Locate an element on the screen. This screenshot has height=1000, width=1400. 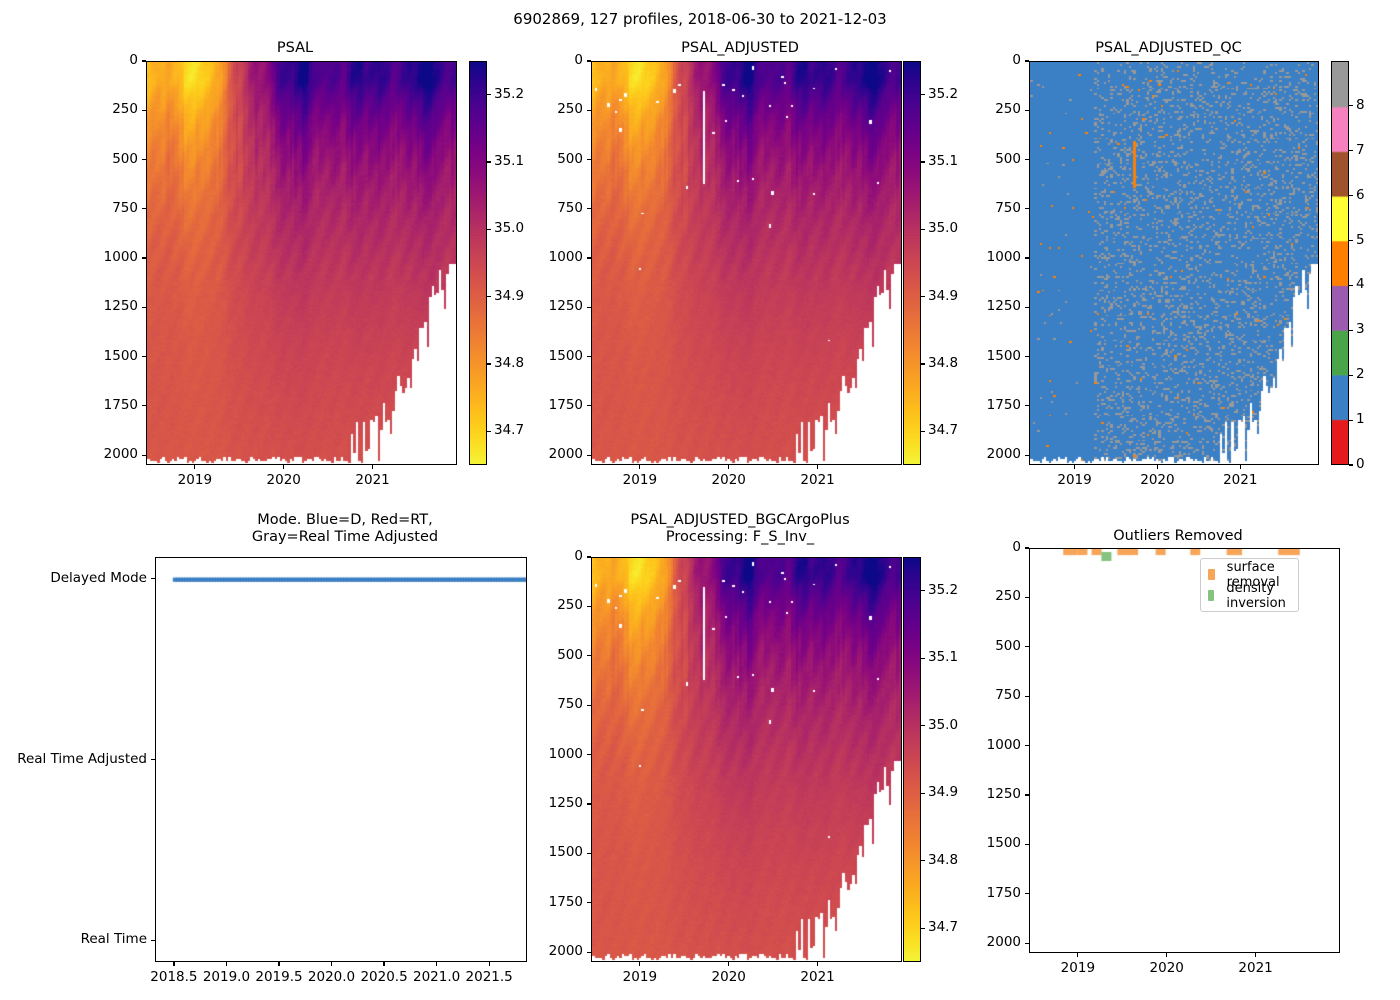
yticklabel-out-8: 2000 is located at coordinates (1003, 942).